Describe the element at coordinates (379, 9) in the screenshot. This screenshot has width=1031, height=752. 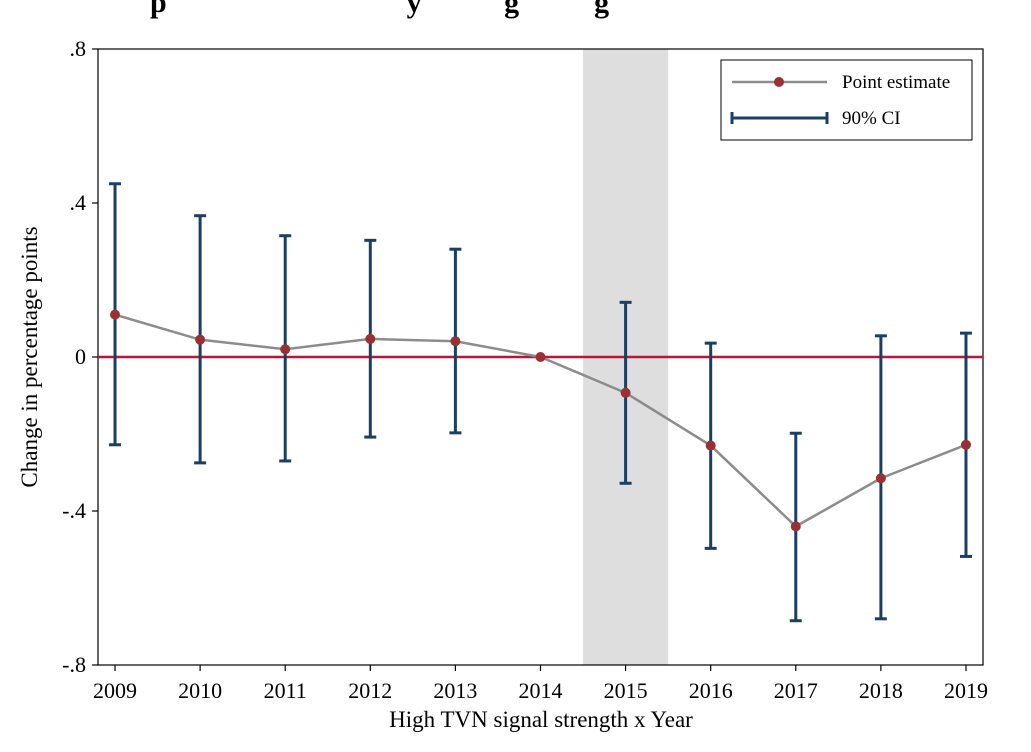
I see `cropped-title-text: p y g g` at that location.